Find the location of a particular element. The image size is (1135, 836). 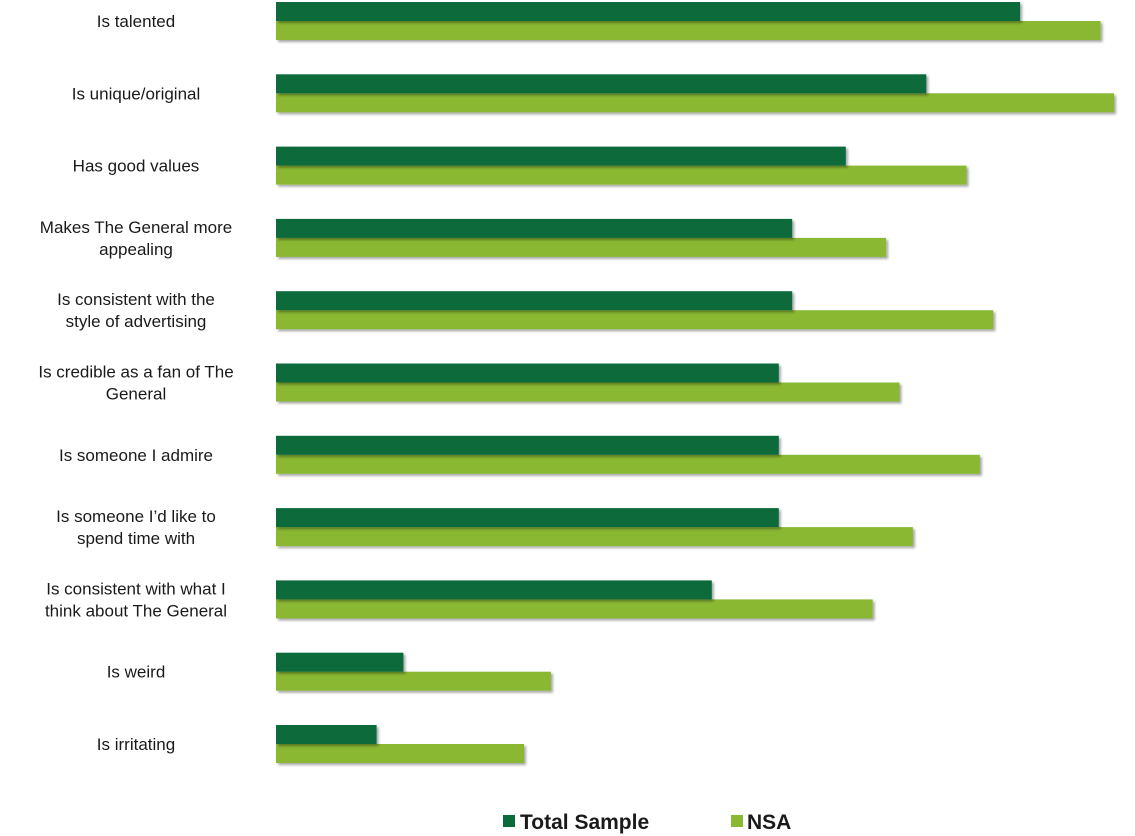

category-label-has-good-values: Has good values is located at coordinates (136, 166).